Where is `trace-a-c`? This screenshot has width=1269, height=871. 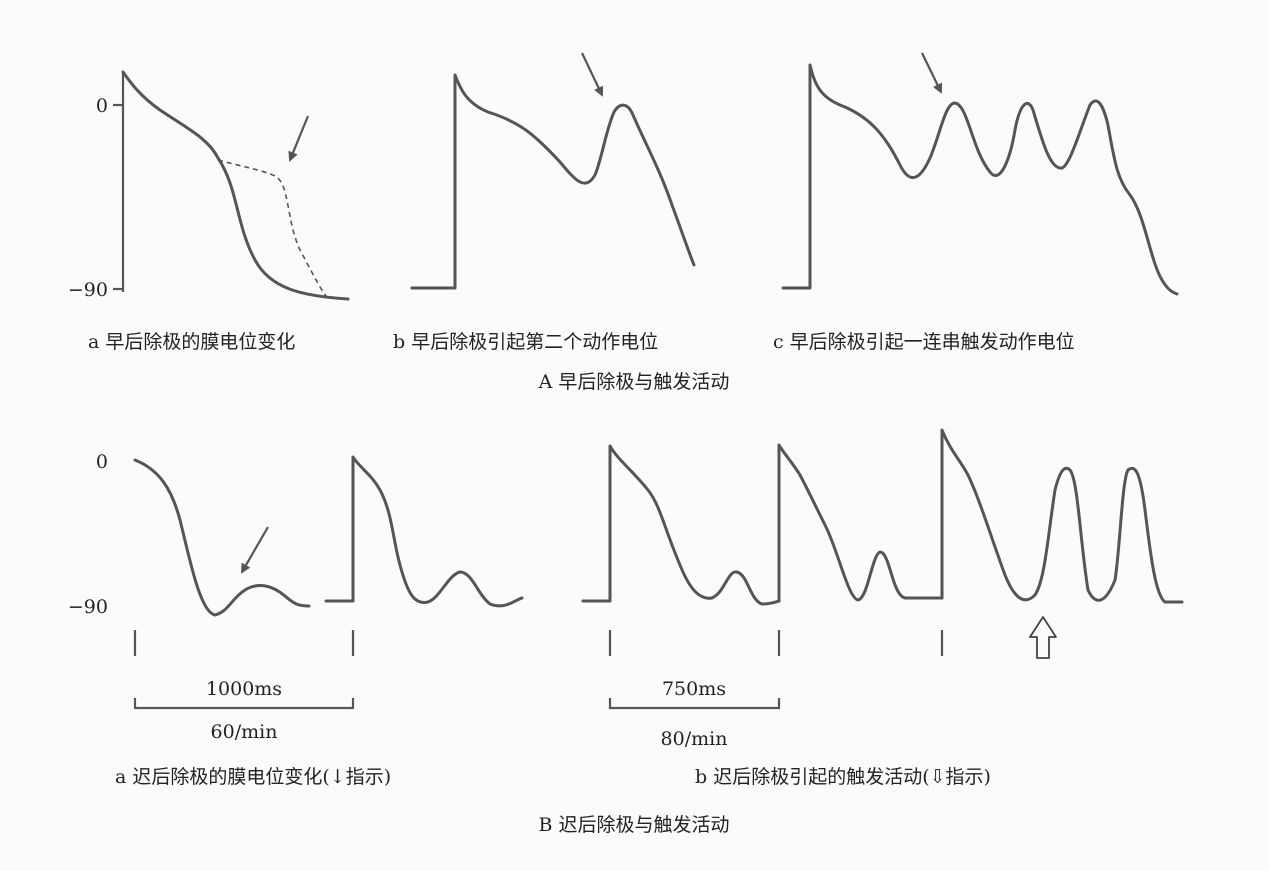 trace-a-c is located at coordinates (980, 179).